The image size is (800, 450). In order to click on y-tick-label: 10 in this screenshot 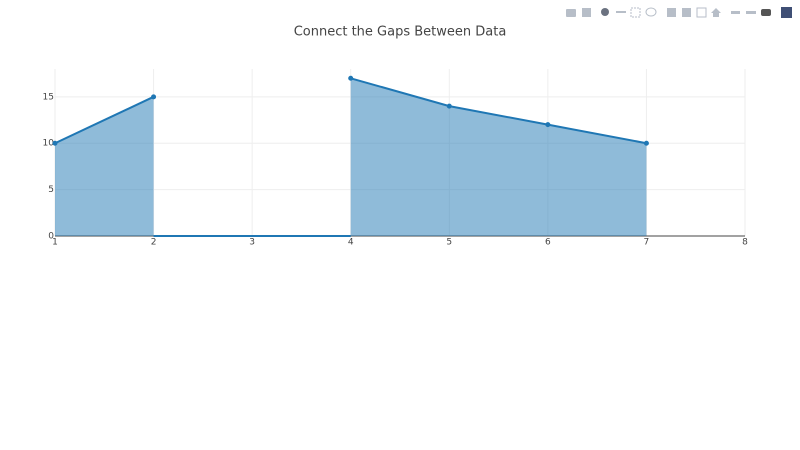, I will do `click(49, 144)`.